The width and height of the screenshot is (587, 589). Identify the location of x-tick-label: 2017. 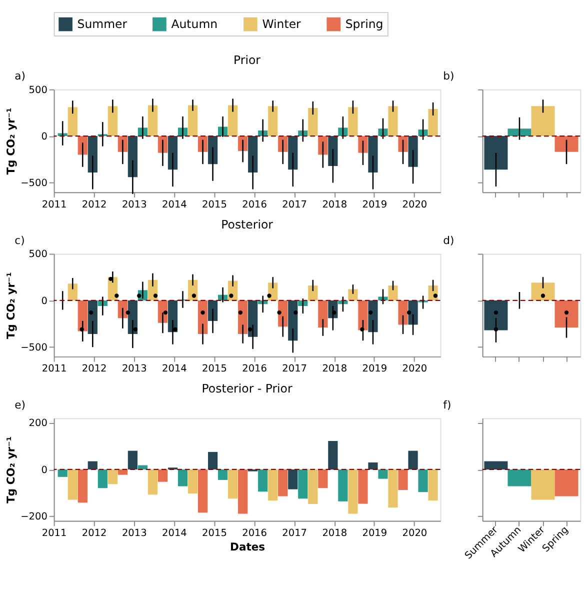
(294, 369).